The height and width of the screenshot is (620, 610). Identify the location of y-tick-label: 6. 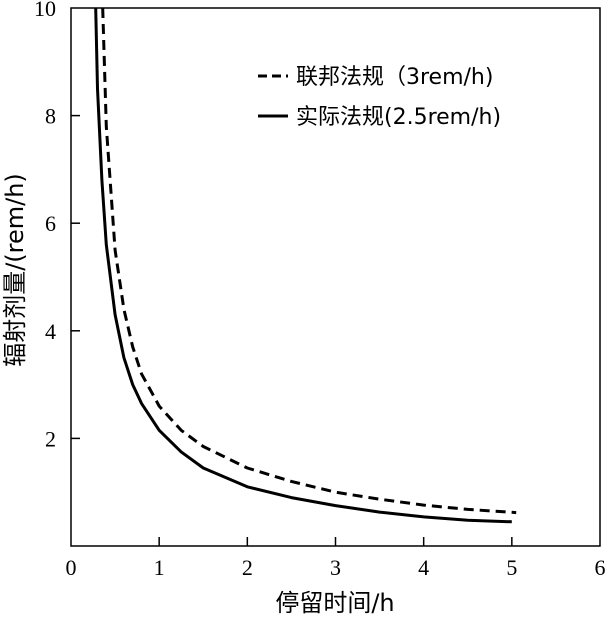
(50, 223).